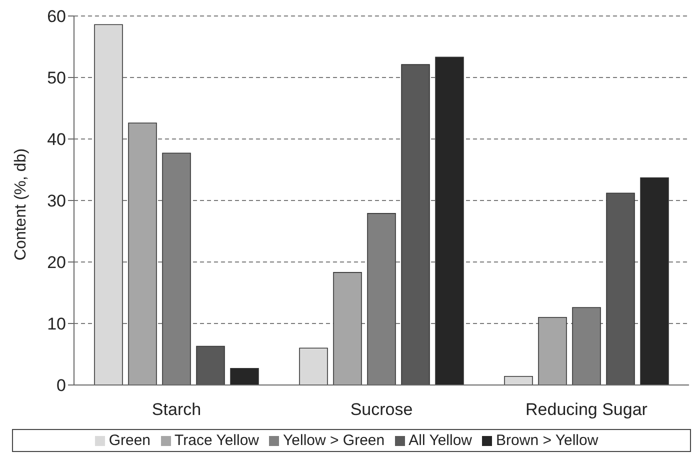 The height and width of the screenshot is (456, 693). What do you see at coordinates (61, 386) in the screenshot?
I see `y-tick-label: 0` at bounding box center [61, 386].